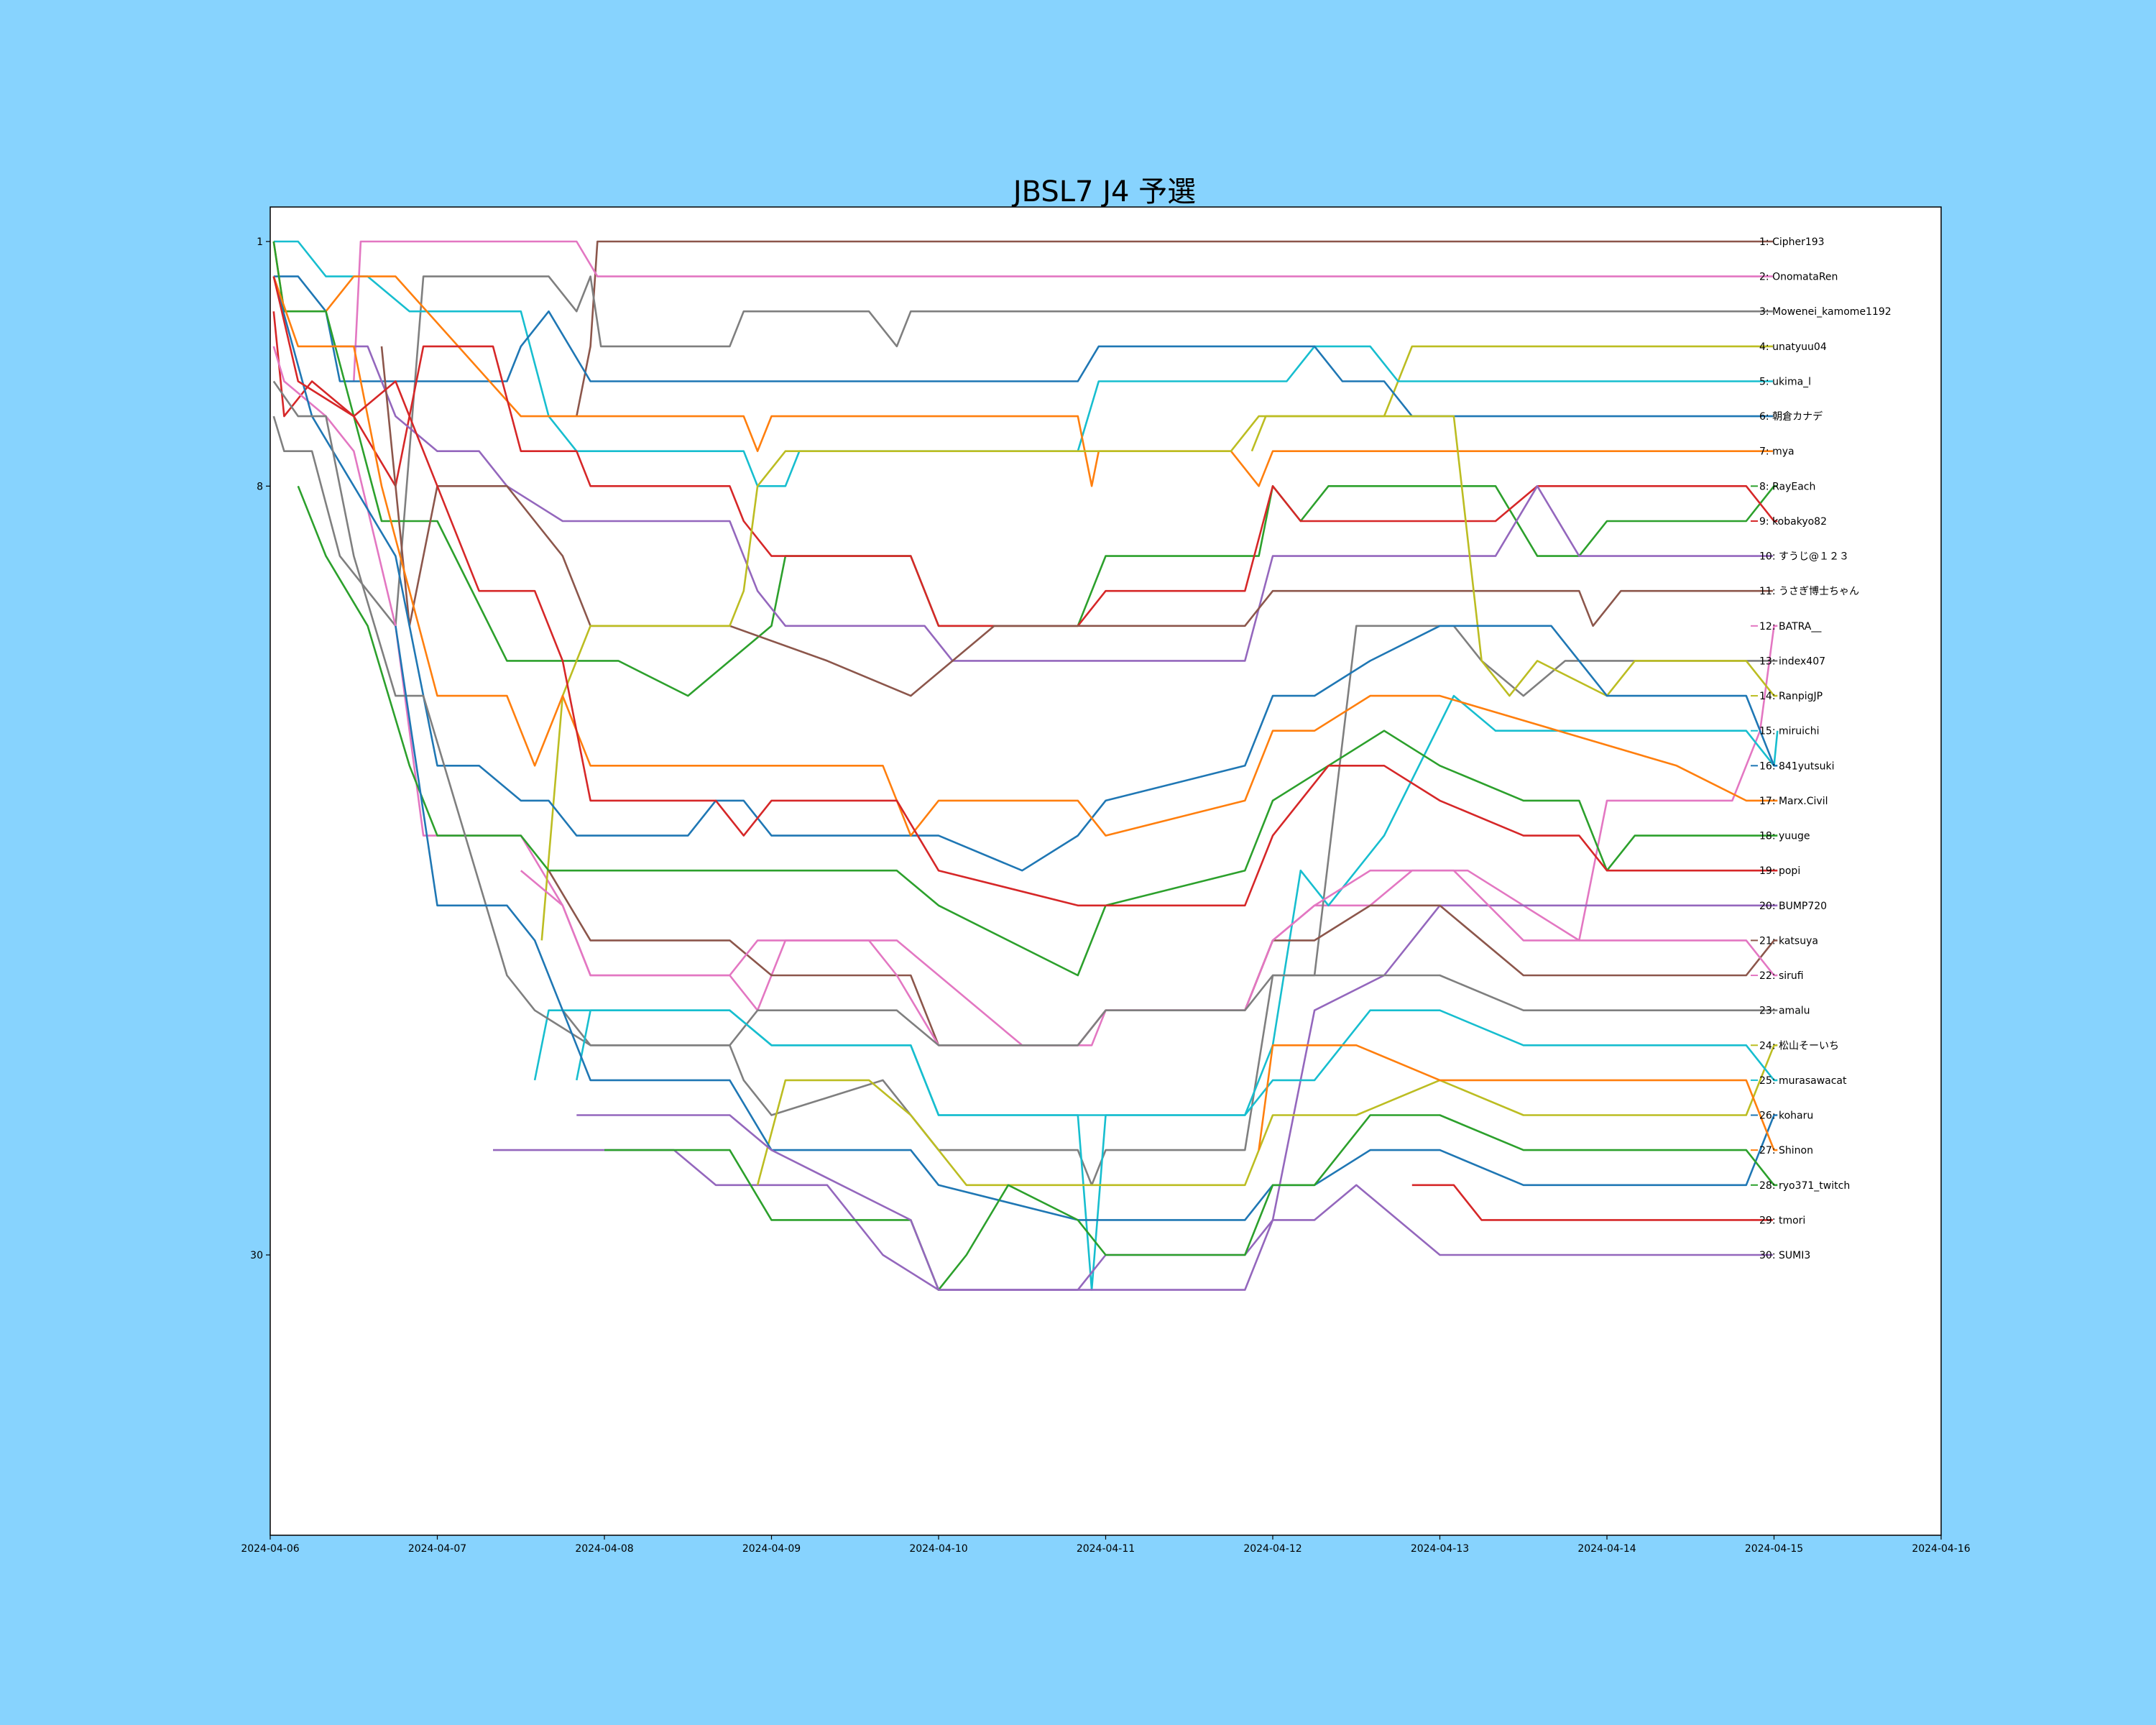 Image resolution: width=2156 pixels, height=1725 pixels. What do you see at coordinates (1793, 522) in the screenshot?
I see `series-end-label: 9: kobakyo82` at bounding box center [1793, 522].